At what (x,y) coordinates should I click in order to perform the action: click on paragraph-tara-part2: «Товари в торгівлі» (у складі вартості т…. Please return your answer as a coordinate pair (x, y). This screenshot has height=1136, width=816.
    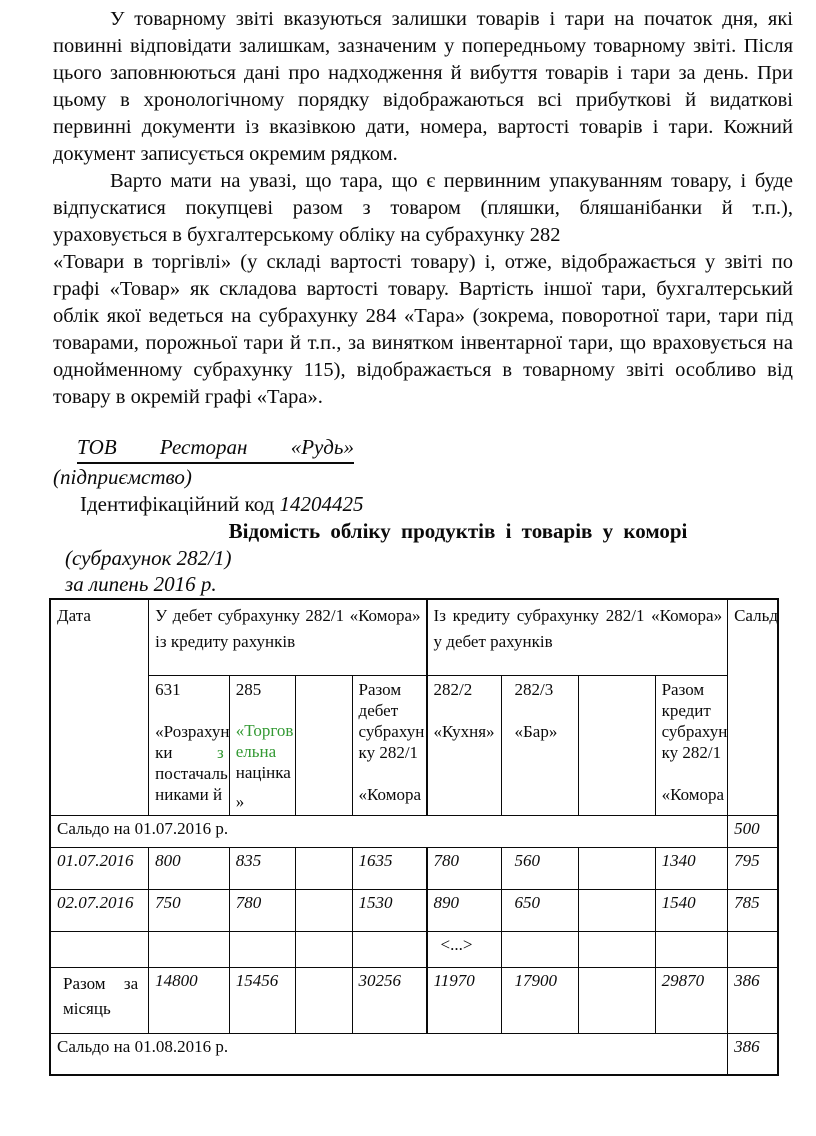
    Looking at the image, I should click on (423, 329).